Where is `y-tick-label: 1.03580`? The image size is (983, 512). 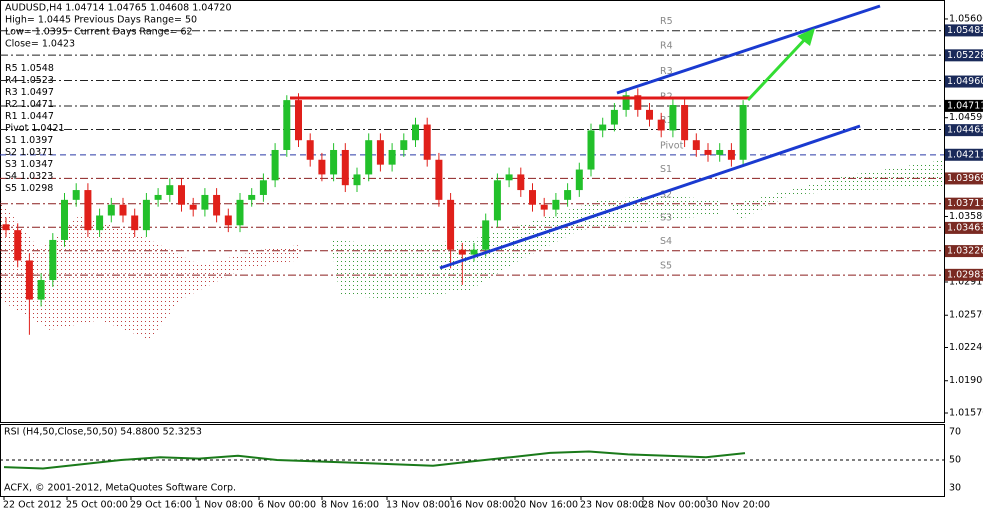 y-tick-label: 1.03580 is located at coordinates (966, 216).